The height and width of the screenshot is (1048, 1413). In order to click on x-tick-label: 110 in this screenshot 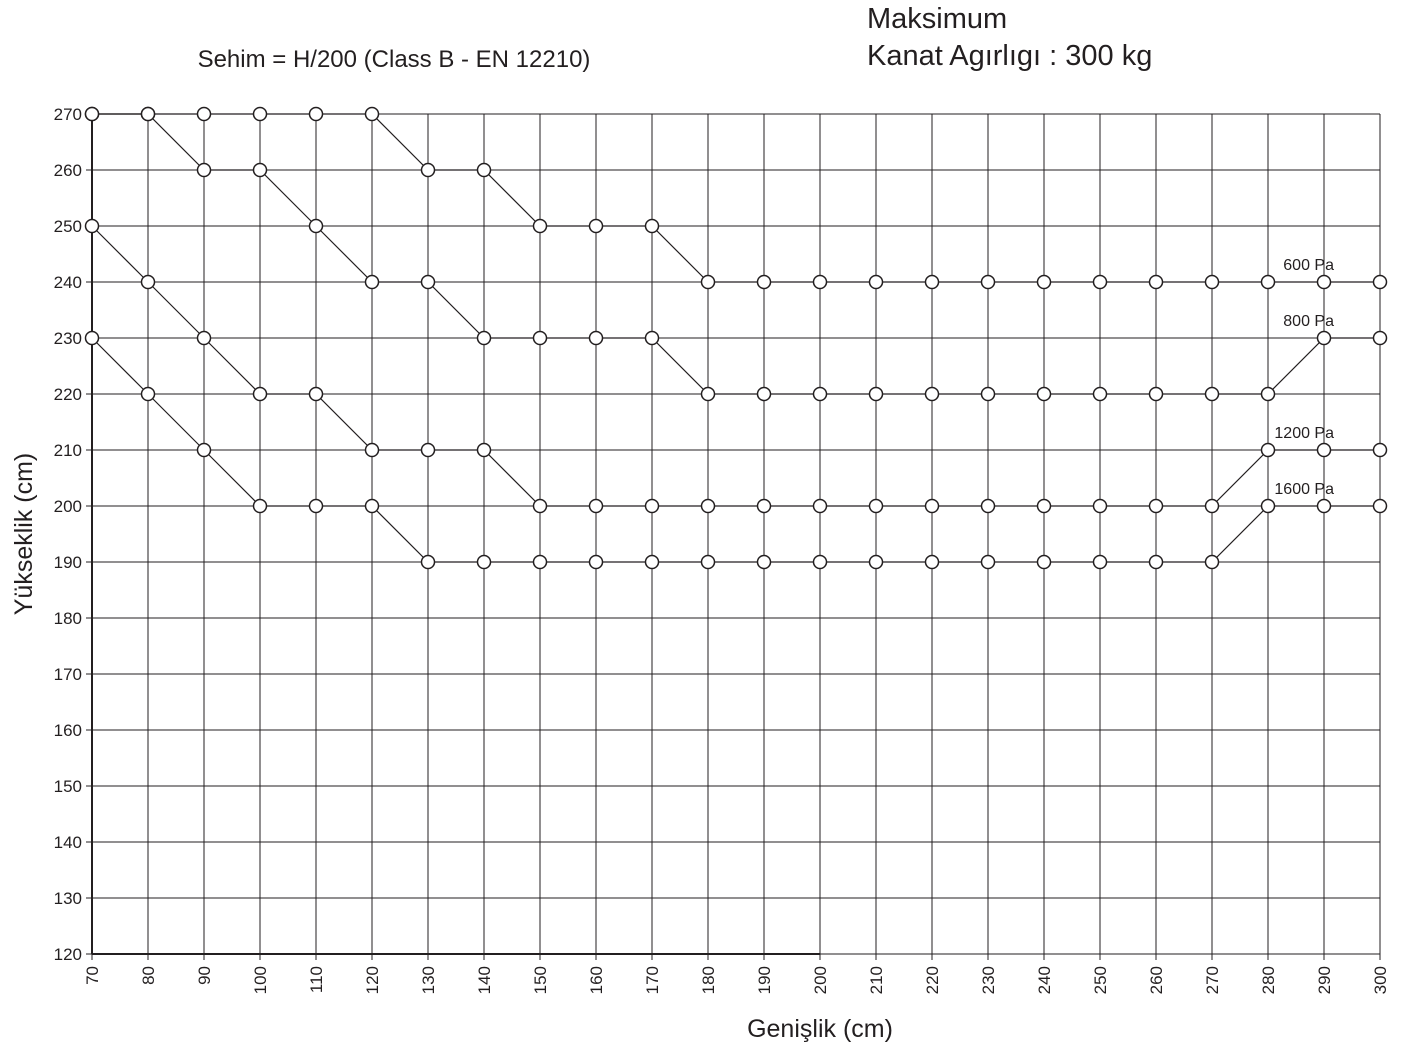, I will do `click(316, 979)`.